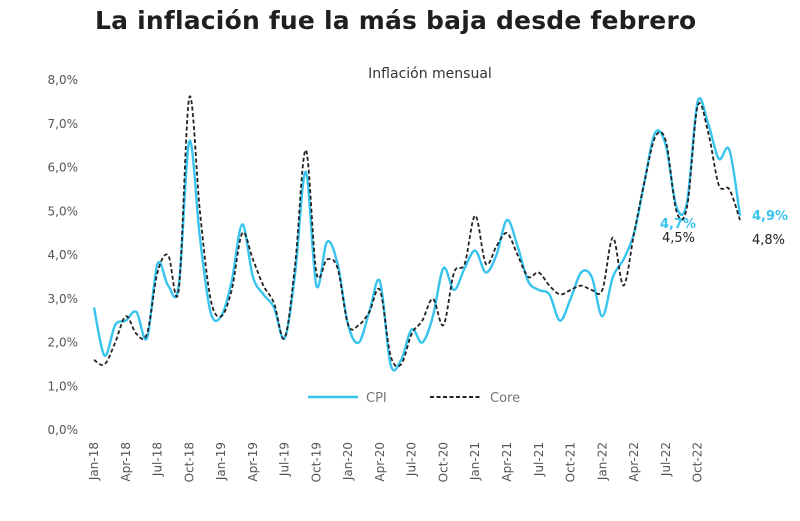 This screenshot has height=521, width=800. I want to click on y-tick-label: 4,0%, so click(63, 255).